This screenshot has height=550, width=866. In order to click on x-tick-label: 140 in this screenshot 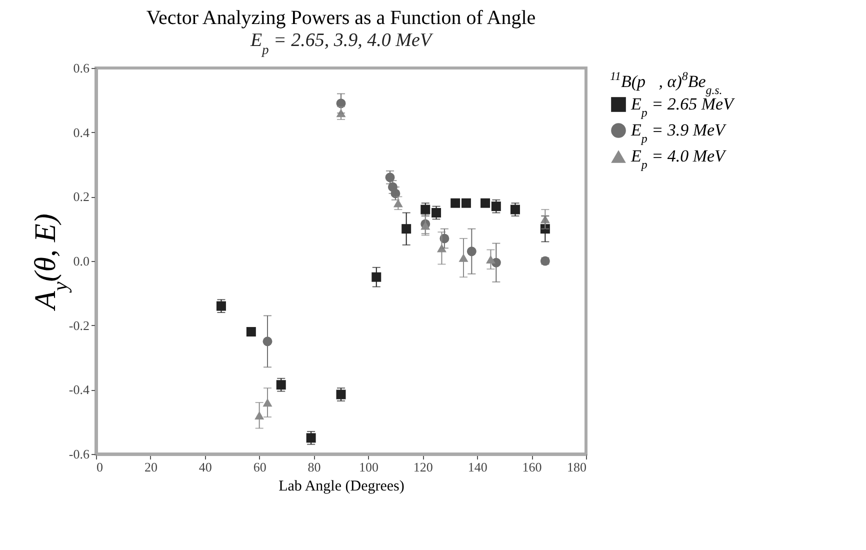, I will do `click(478, 467)`.